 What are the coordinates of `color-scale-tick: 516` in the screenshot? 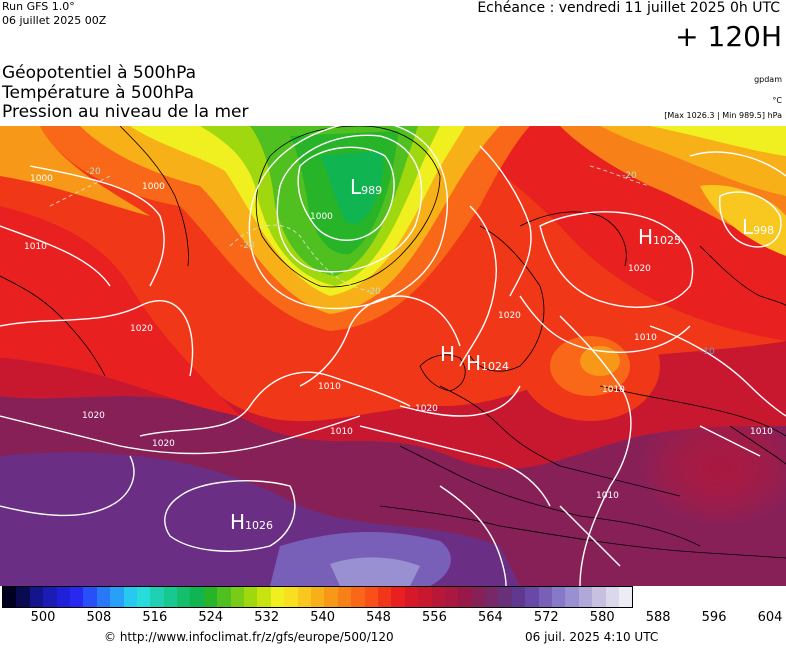 It's located at (155, 617).